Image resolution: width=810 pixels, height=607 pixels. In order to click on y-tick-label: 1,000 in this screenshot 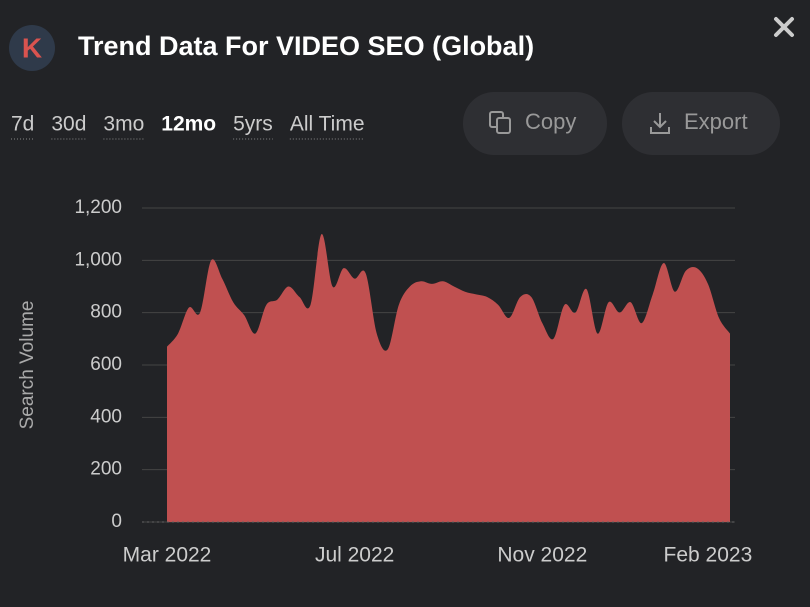, I will do `click(98, 259)`.